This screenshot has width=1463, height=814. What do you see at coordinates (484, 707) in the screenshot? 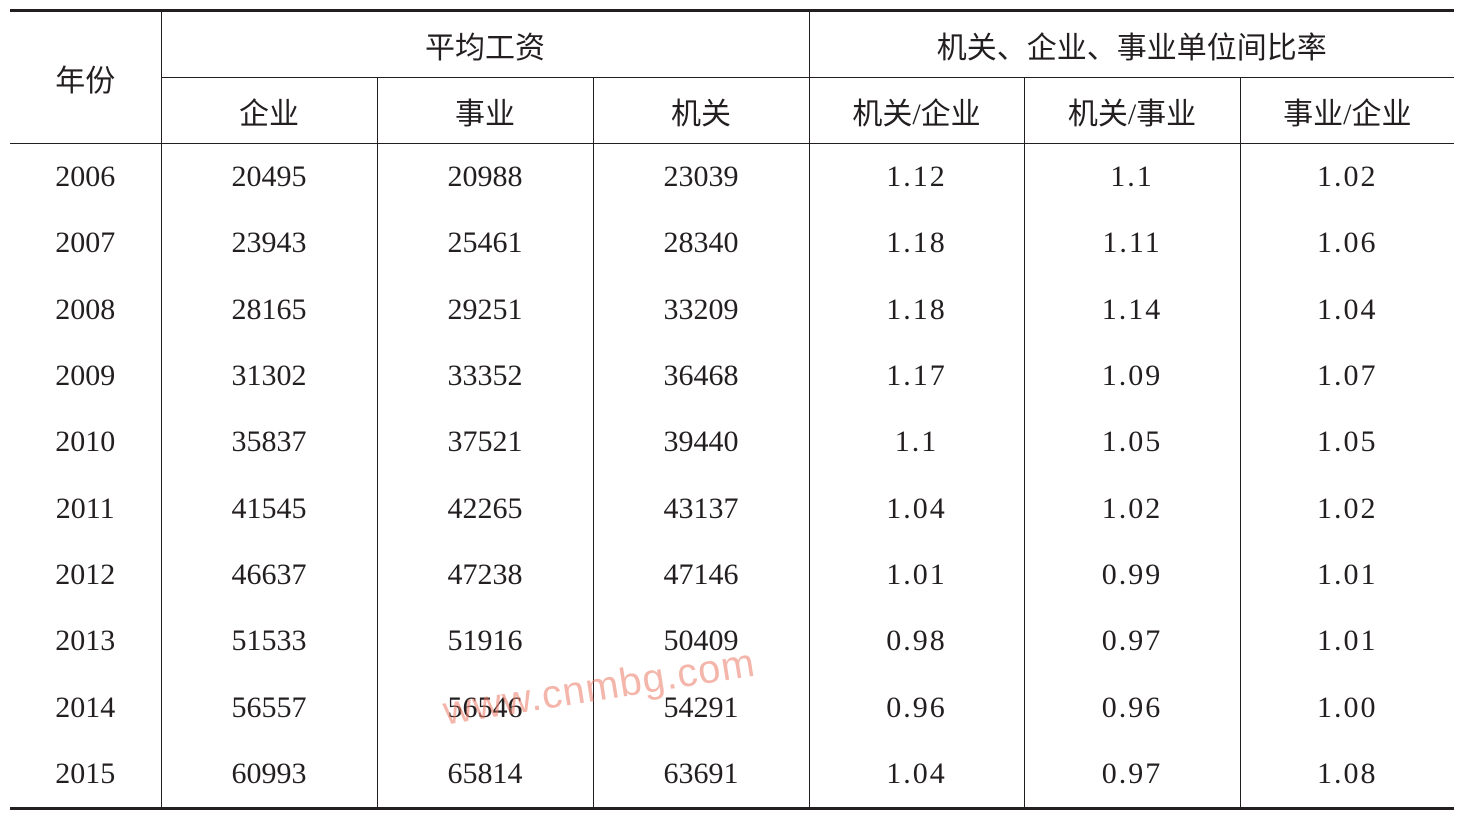
I see `cell: 56546` at bounding box center [484, 707].